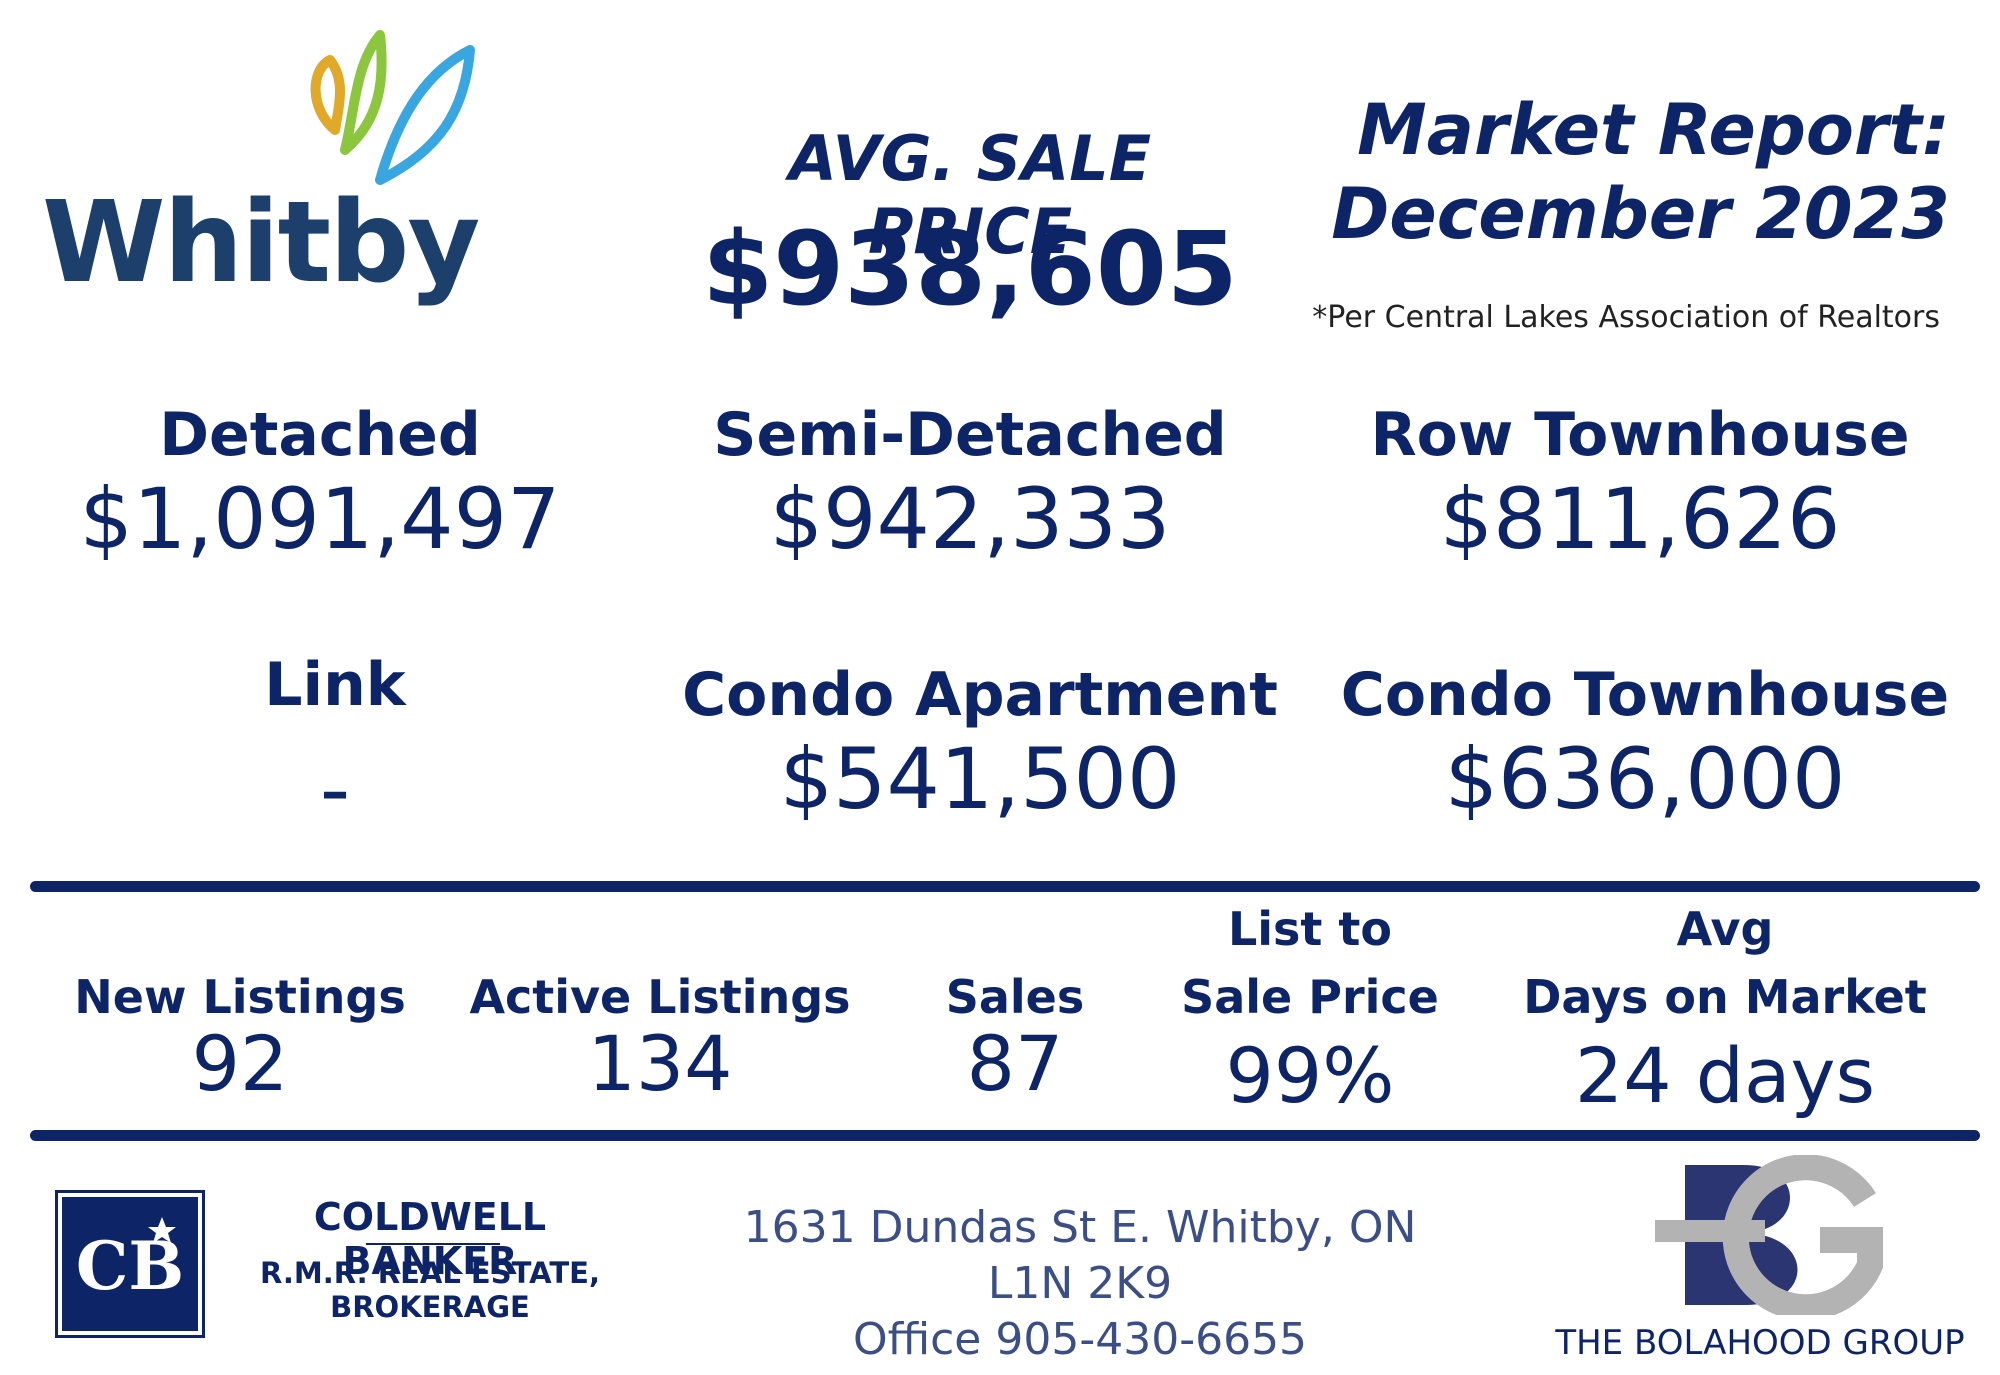 This screenshot has width=2000, height=1375. I want to click on stat-label-line2: New Listings, so click(240, 997).